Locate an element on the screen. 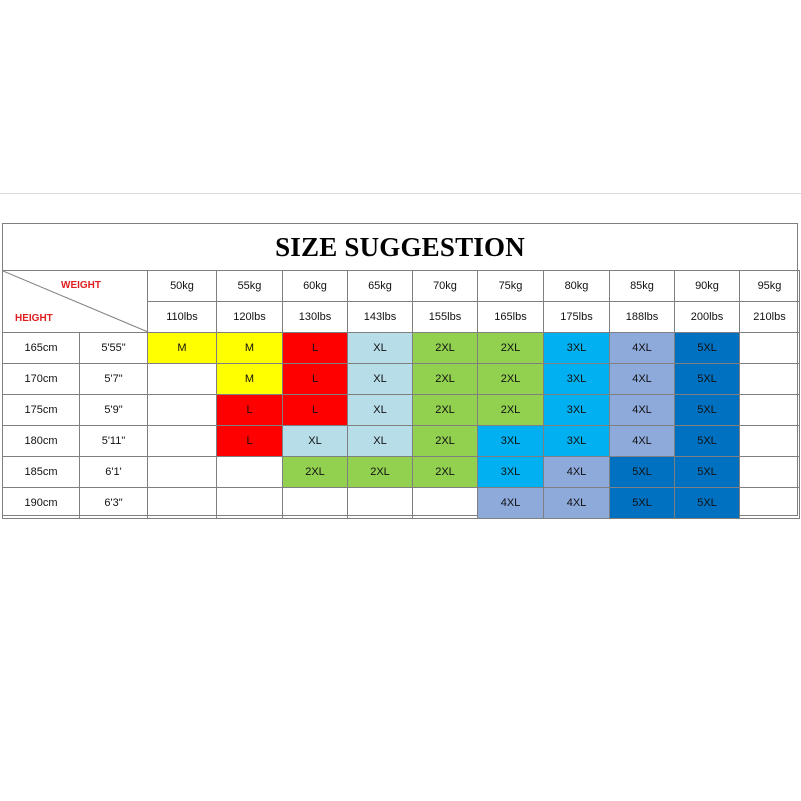  height-row: 165cm 5'55" M M L XL 2XL 2XL 3XL 4XL 5XL is located at coordinates (401, 348).